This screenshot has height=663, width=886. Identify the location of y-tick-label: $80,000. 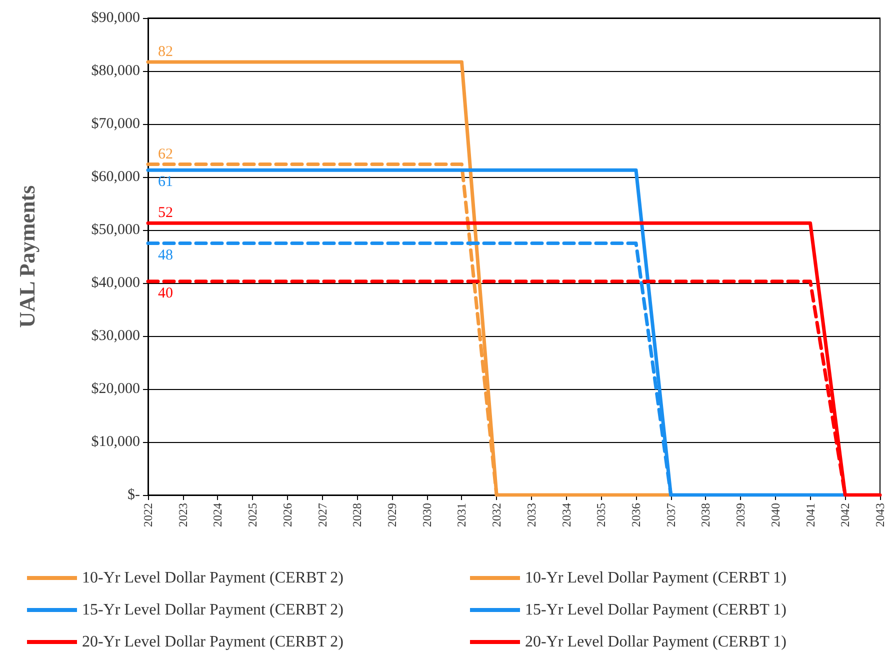
(115, 71).